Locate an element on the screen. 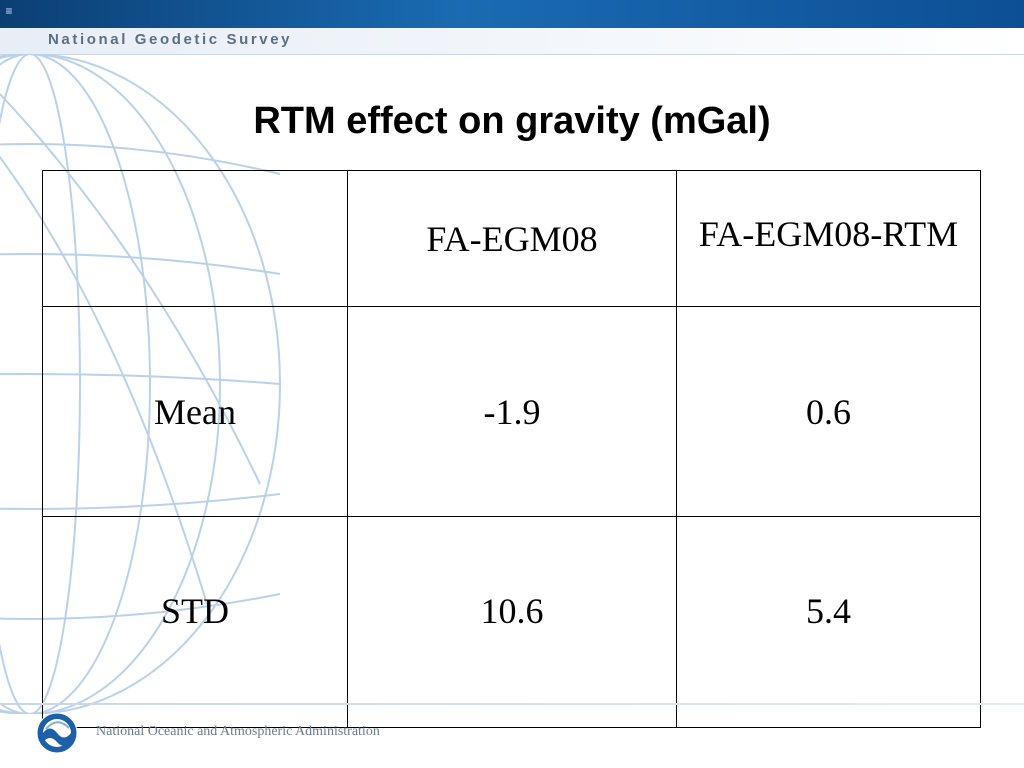 This screenshot has width=1024, height=768. footer-divider is located at coordinates (512, 704).